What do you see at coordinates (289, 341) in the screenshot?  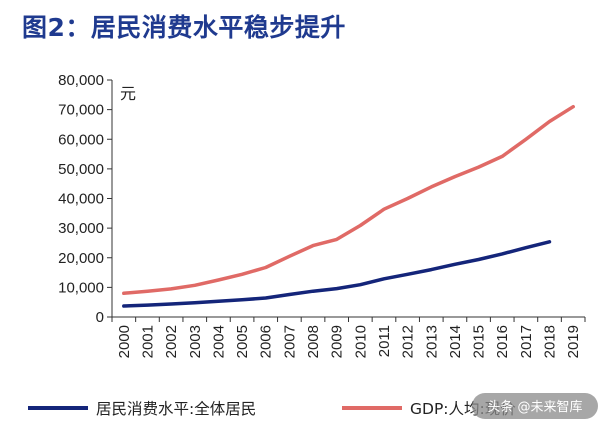 I see `x-tick-label: 2007` at bounding box center [289, 341].